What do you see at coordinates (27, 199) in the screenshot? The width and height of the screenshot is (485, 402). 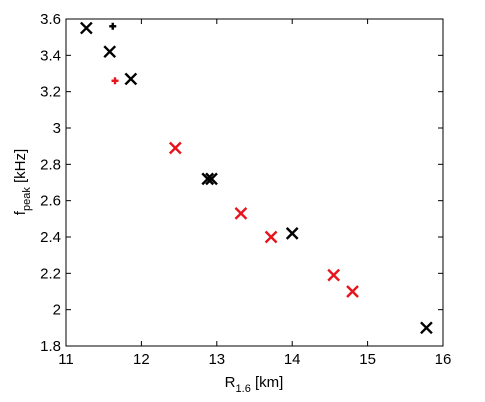 I see `y-axis-title-subscript: peak` at bounding box center [27, 199].